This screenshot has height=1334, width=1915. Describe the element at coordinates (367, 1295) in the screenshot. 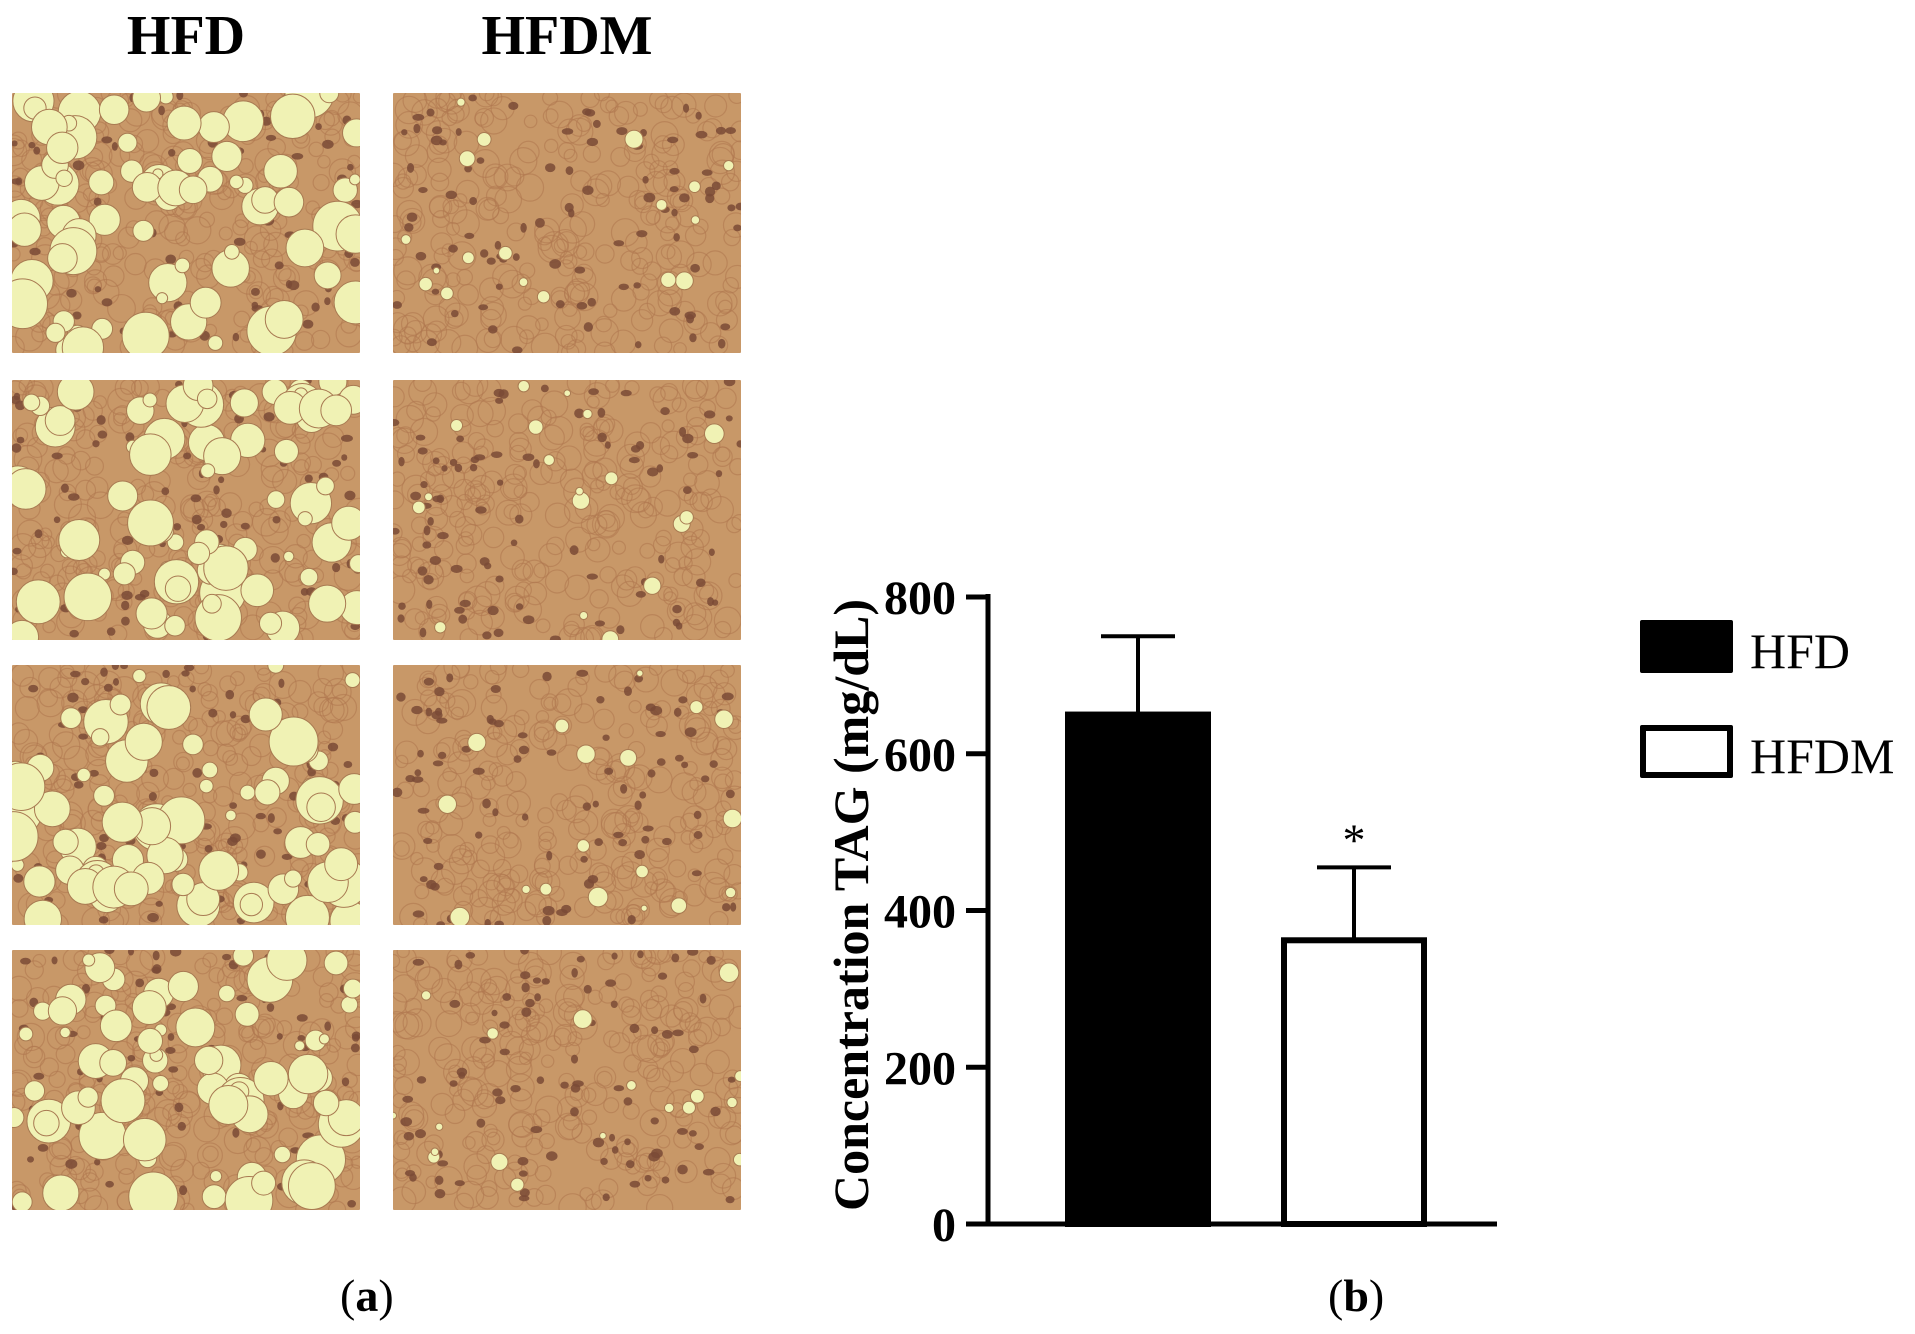

I see `panel-label-a: (a)` at that location.